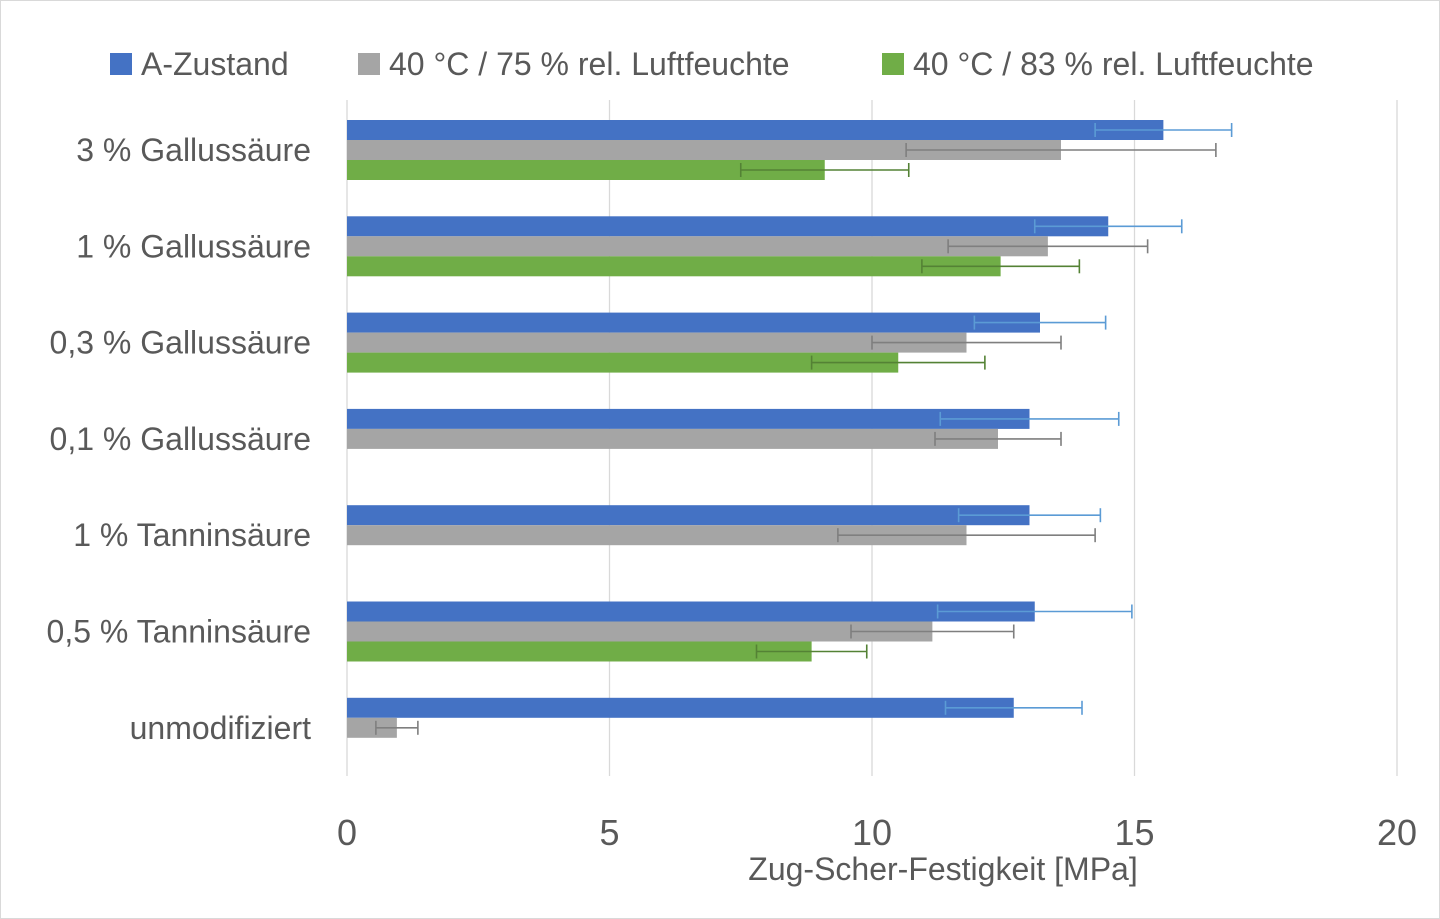  Describe the element at coordinates (192, 535) in the screenshot. I see `category-label: 1 % Tanninsäure` at that location.